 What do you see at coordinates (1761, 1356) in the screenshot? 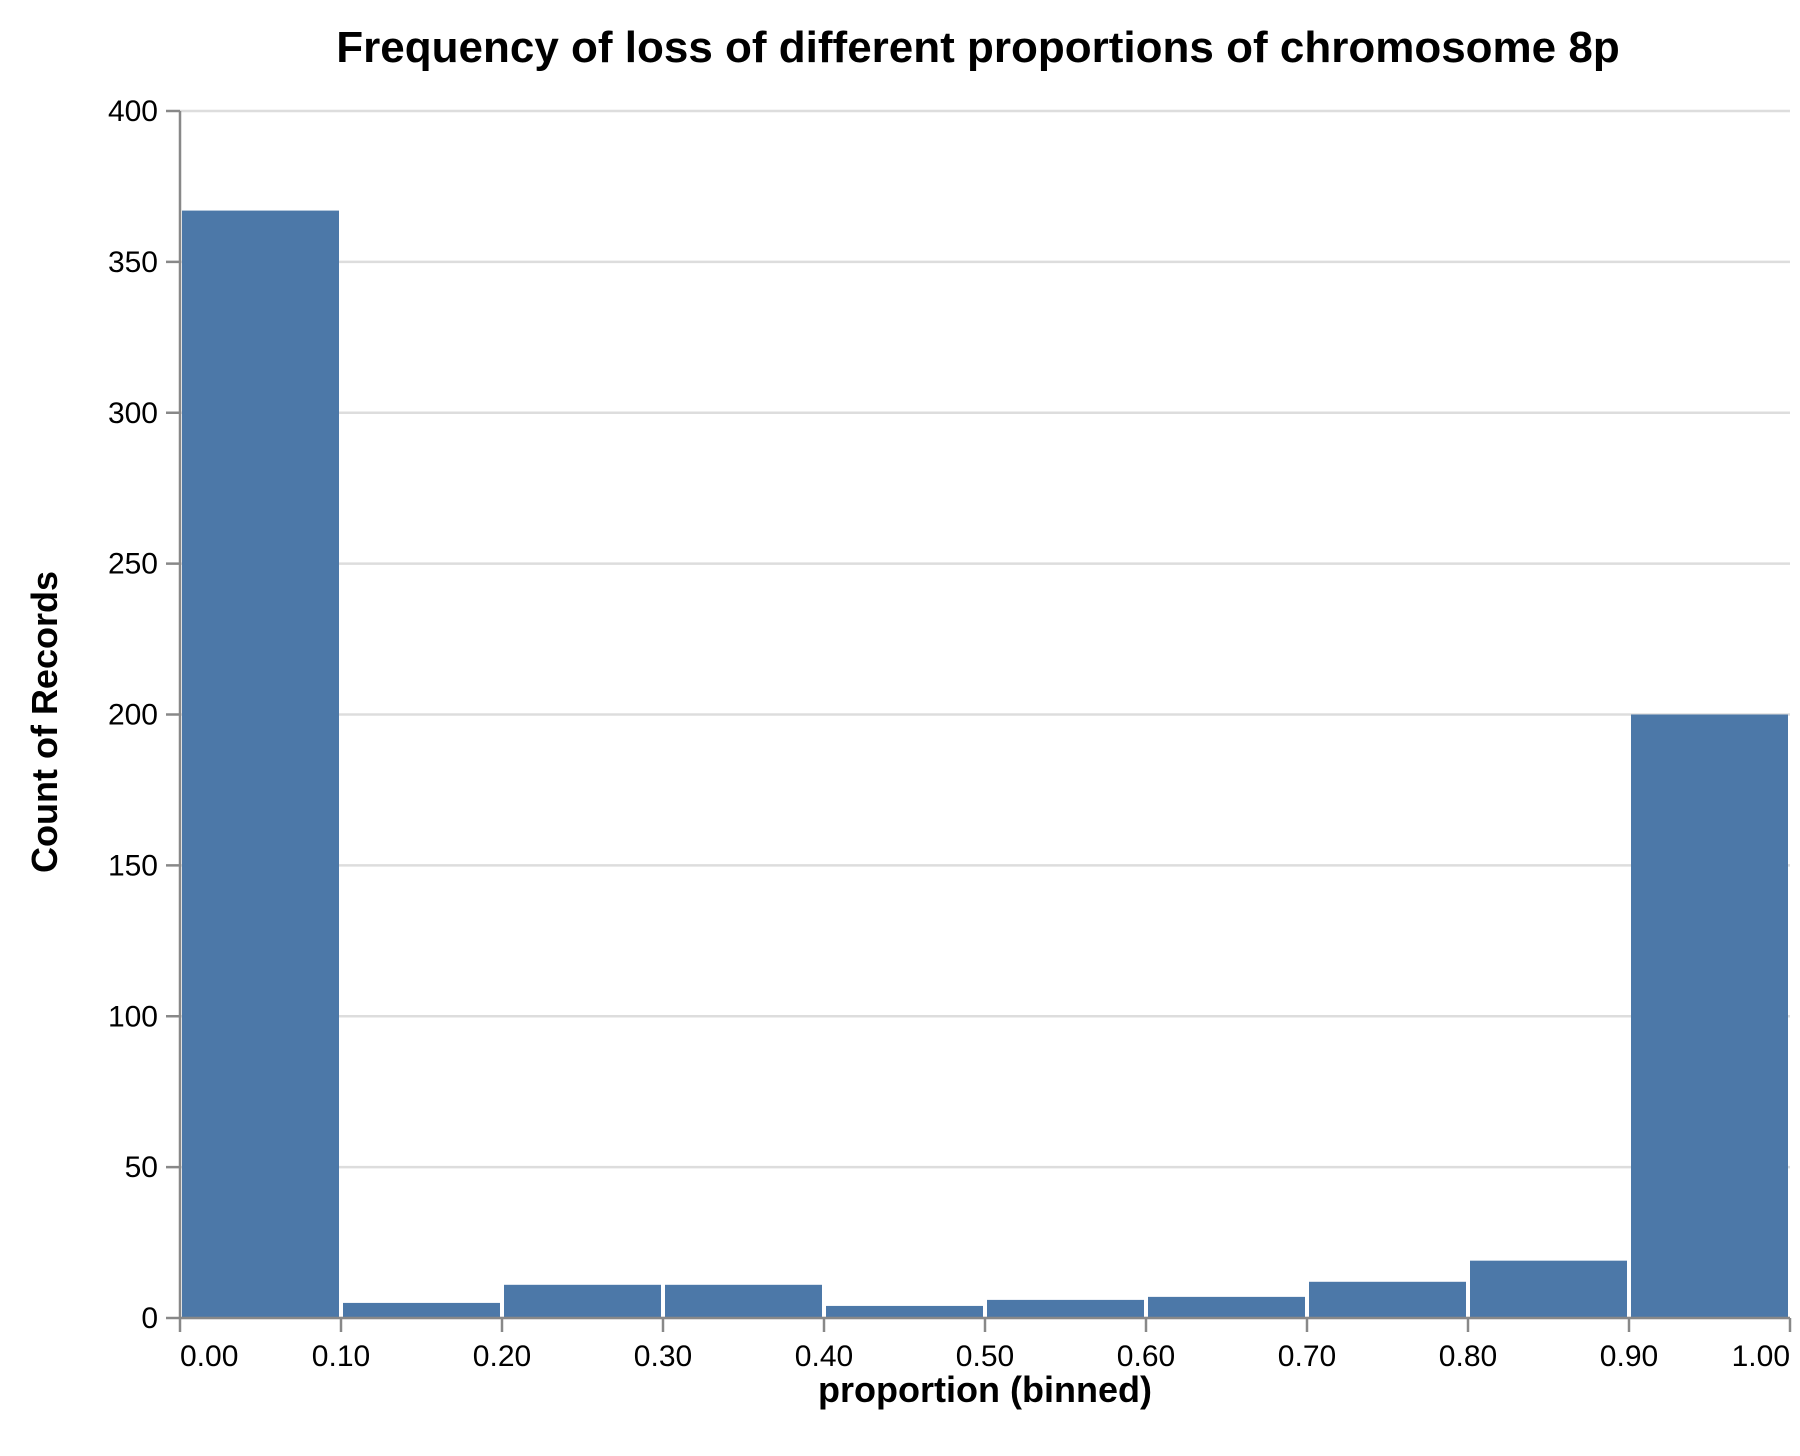
I see `x-tick-label-1.00: 1.00` at bounding box center [1761, 1356].